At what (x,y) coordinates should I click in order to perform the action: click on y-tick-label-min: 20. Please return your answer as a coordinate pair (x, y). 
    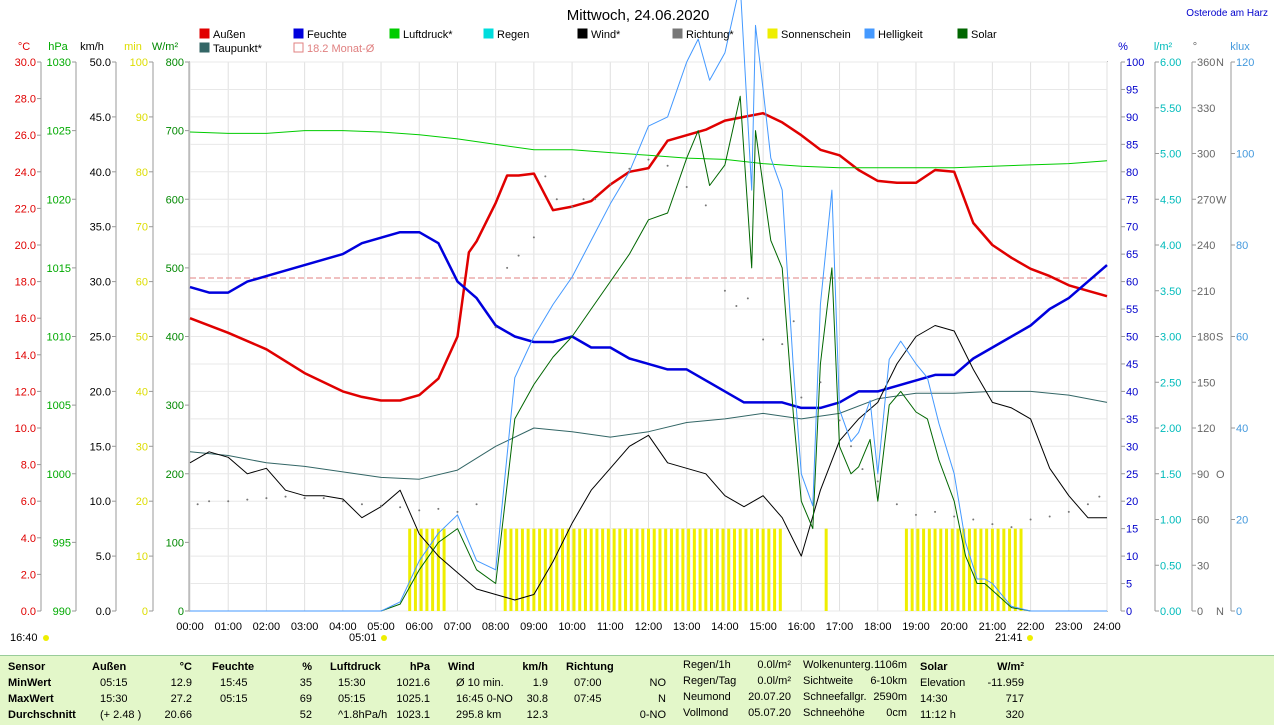
    Looking at the image, I should click on (142, 502).